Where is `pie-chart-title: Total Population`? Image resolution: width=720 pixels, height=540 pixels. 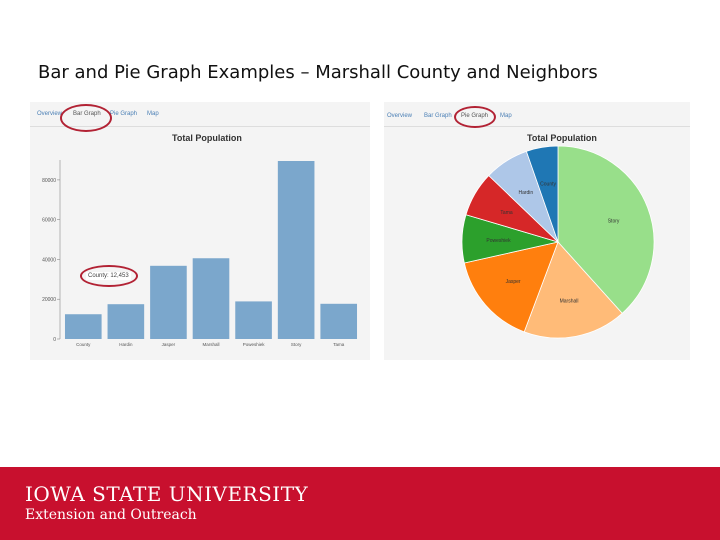
pie-chart-title: Total Population is located at coordinates (562, 138).